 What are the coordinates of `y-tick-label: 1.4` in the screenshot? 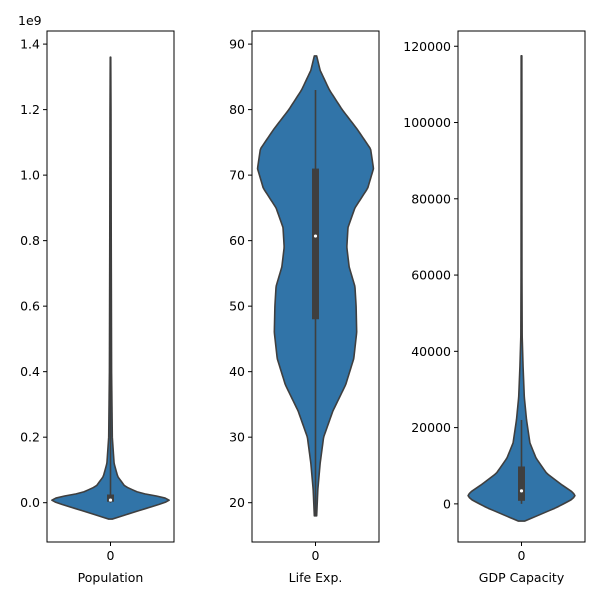 It's located at (30, 44).